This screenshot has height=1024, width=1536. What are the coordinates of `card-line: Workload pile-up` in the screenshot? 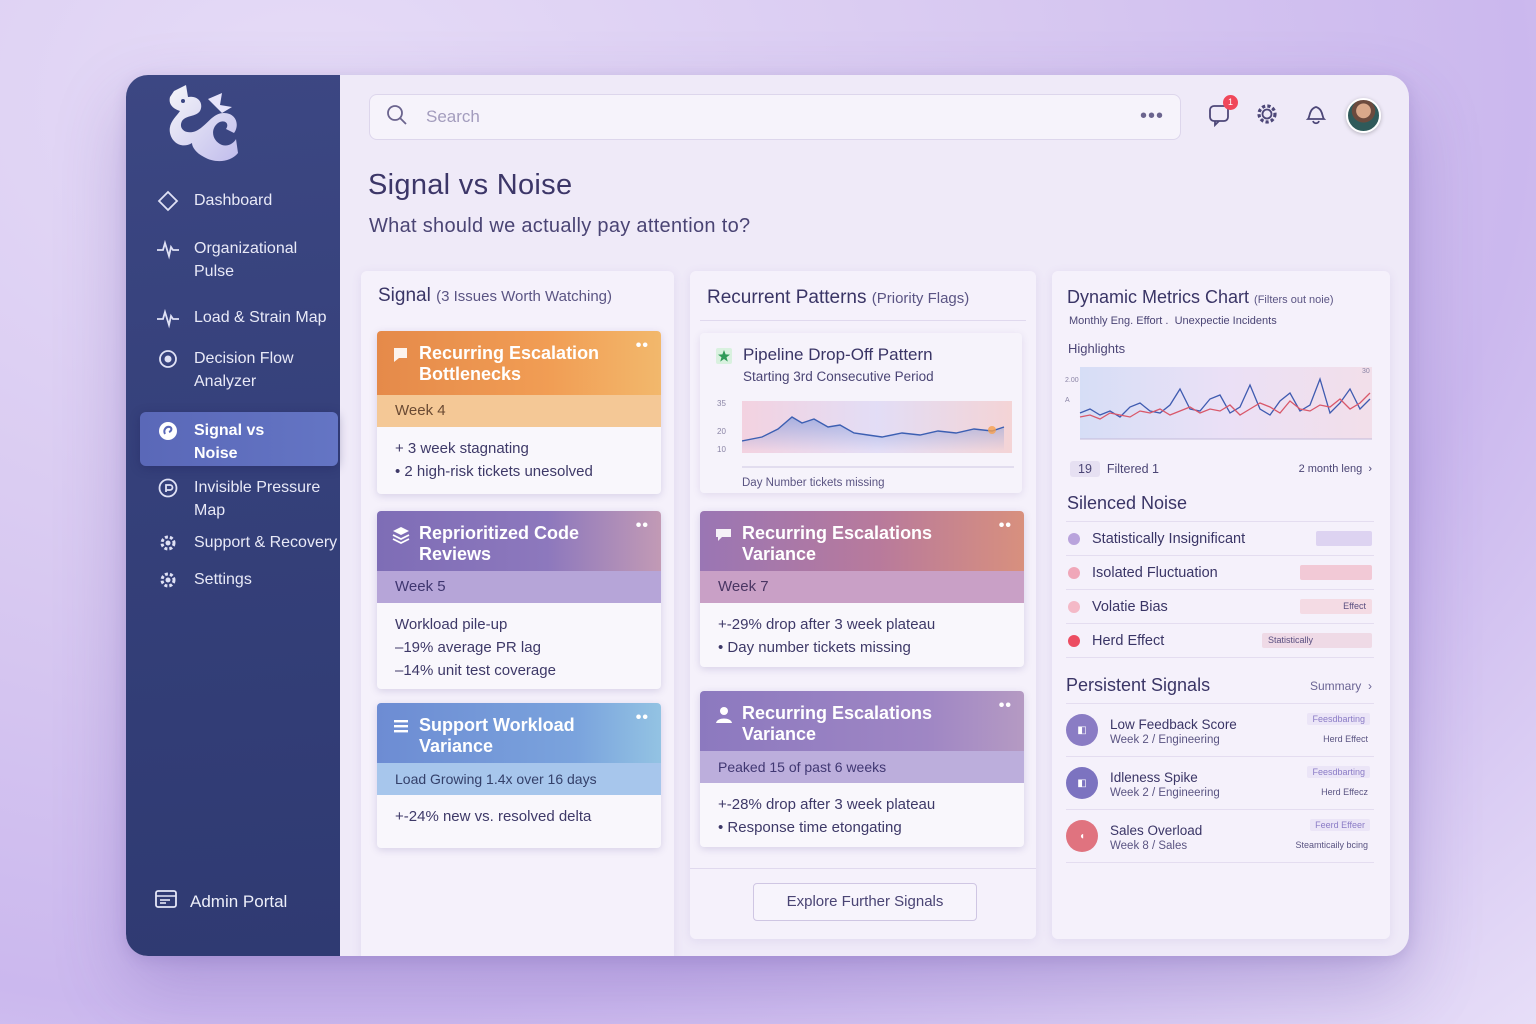 It's located at (451, 624).